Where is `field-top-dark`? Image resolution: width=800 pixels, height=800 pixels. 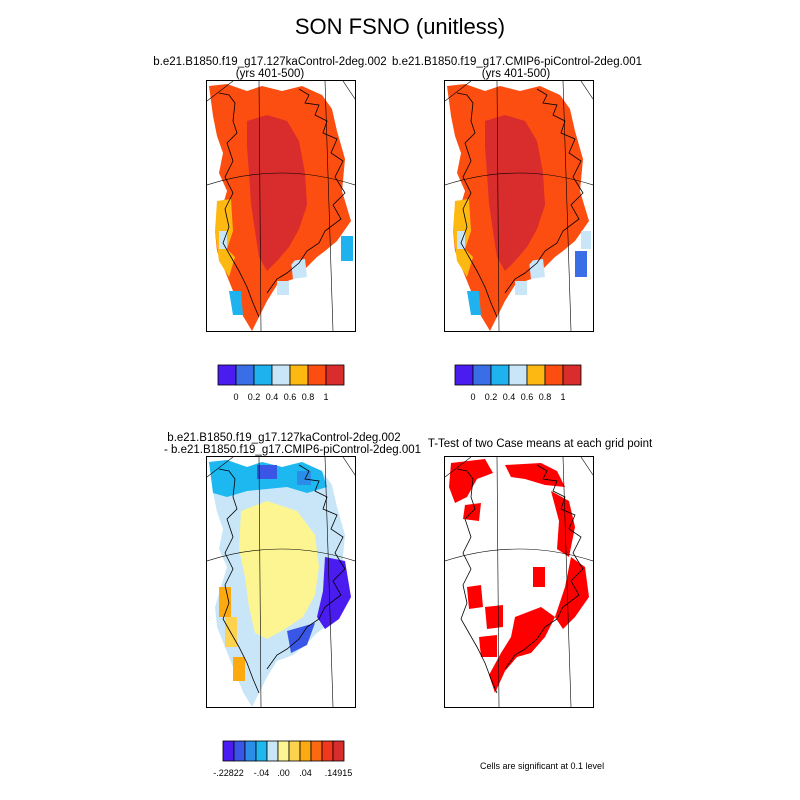 field-top-dark is located at coordinates (267, 472).